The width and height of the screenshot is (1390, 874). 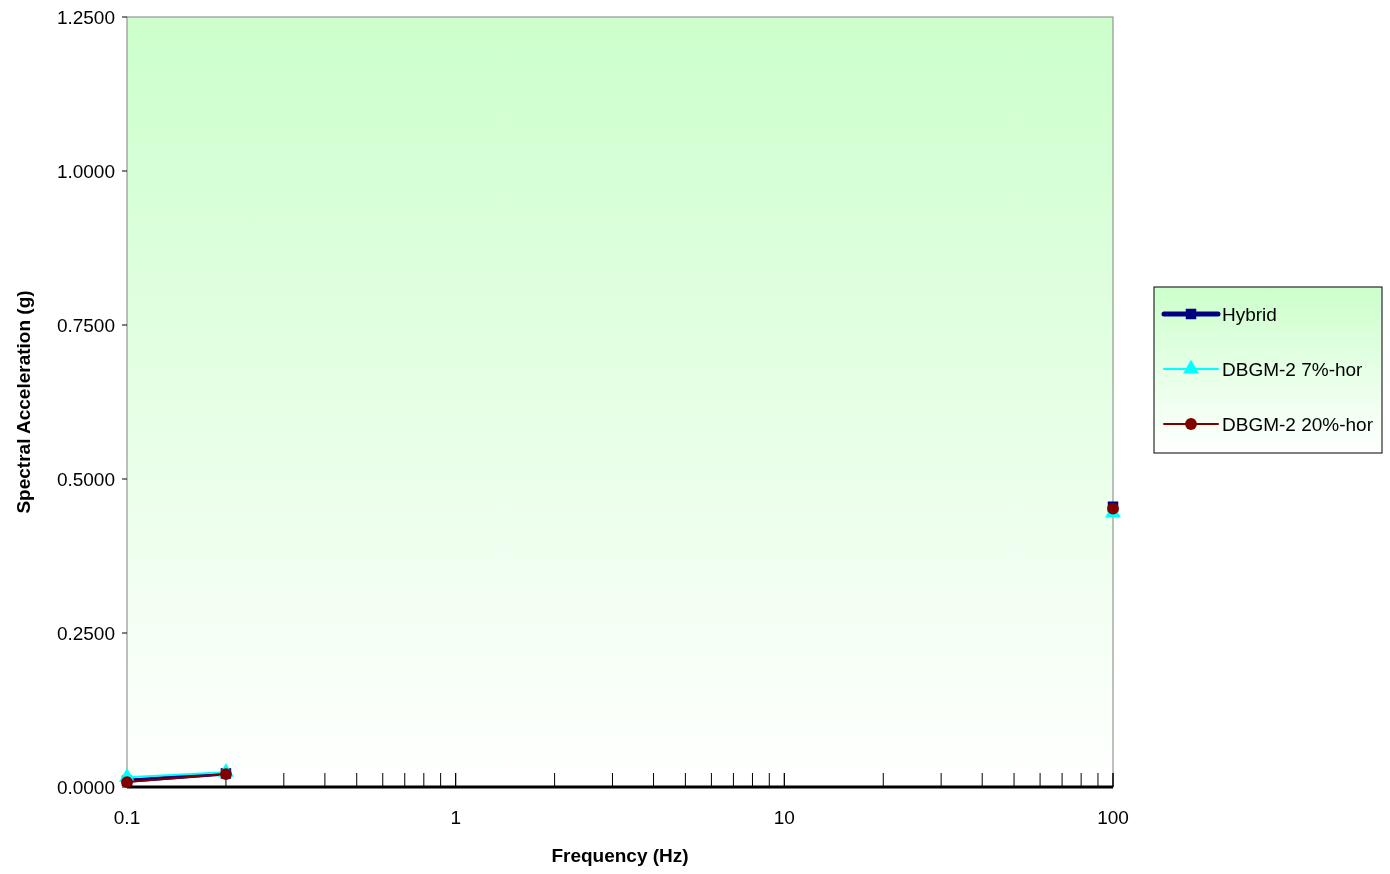 I want to click on y-tick-label: 0.0000, so click(x=85, y=787).